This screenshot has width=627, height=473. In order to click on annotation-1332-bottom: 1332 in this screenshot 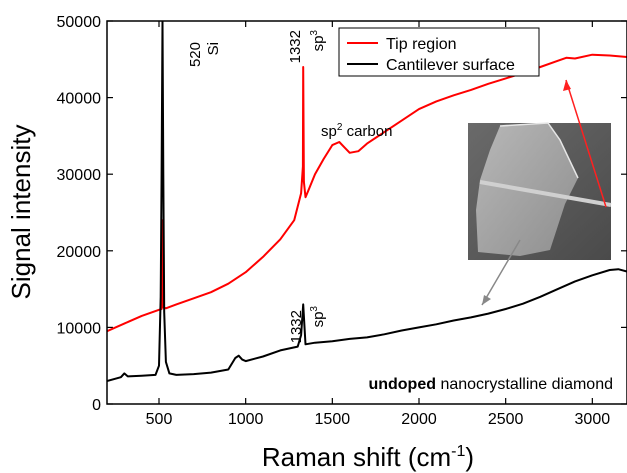, I will do `click(296, 326)`.